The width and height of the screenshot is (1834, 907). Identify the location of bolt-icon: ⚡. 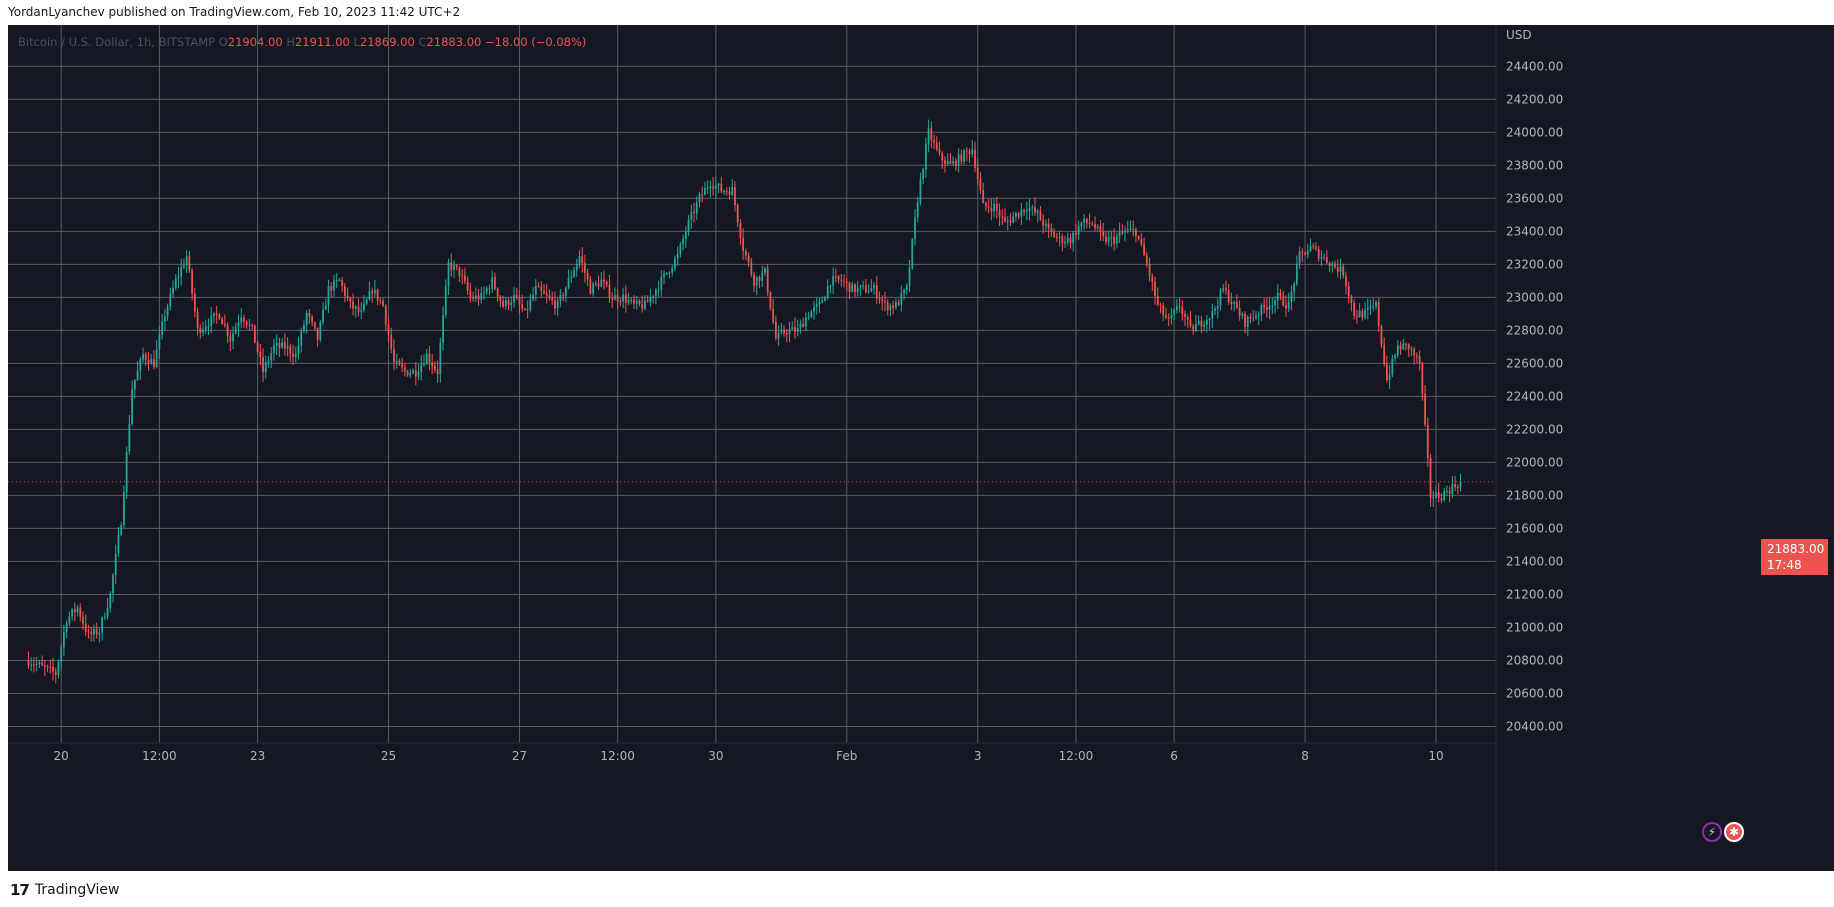
(1712, 832).